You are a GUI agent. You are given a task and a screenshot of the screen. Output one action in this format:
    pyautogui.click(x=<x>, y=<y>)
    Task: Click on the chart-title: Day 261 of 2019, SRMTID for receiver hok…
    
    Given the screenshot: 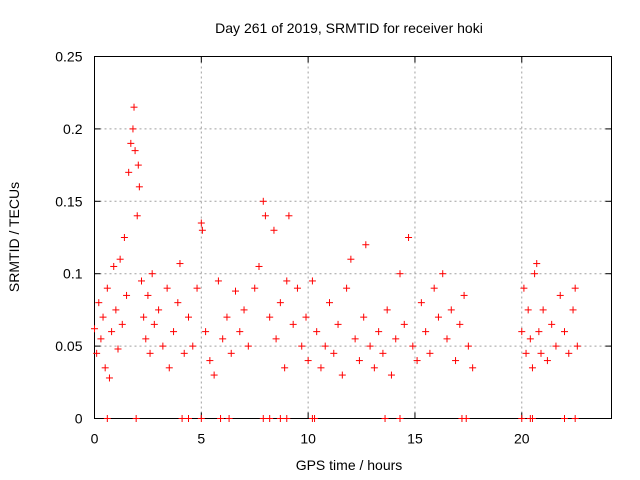 What is the action you would take?
    pyautogui.click(x=349, y=28)
    